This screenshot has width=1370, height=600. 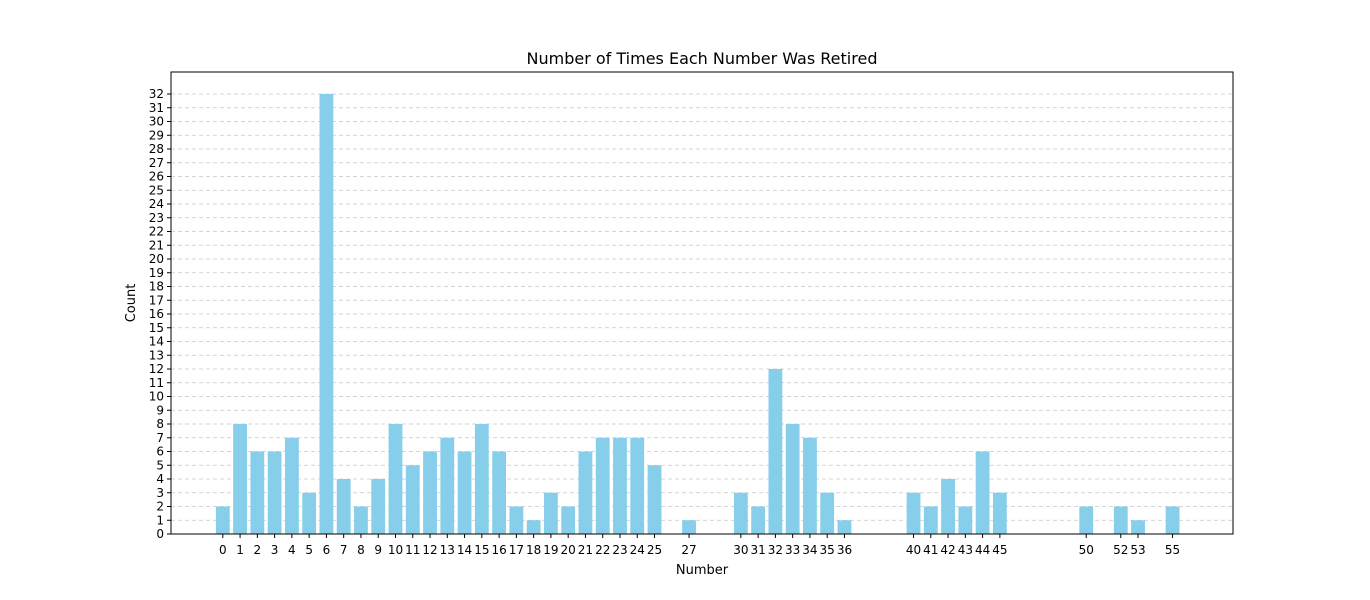 I want to click on x-tick-label: 7, so click(x=344, y=550).